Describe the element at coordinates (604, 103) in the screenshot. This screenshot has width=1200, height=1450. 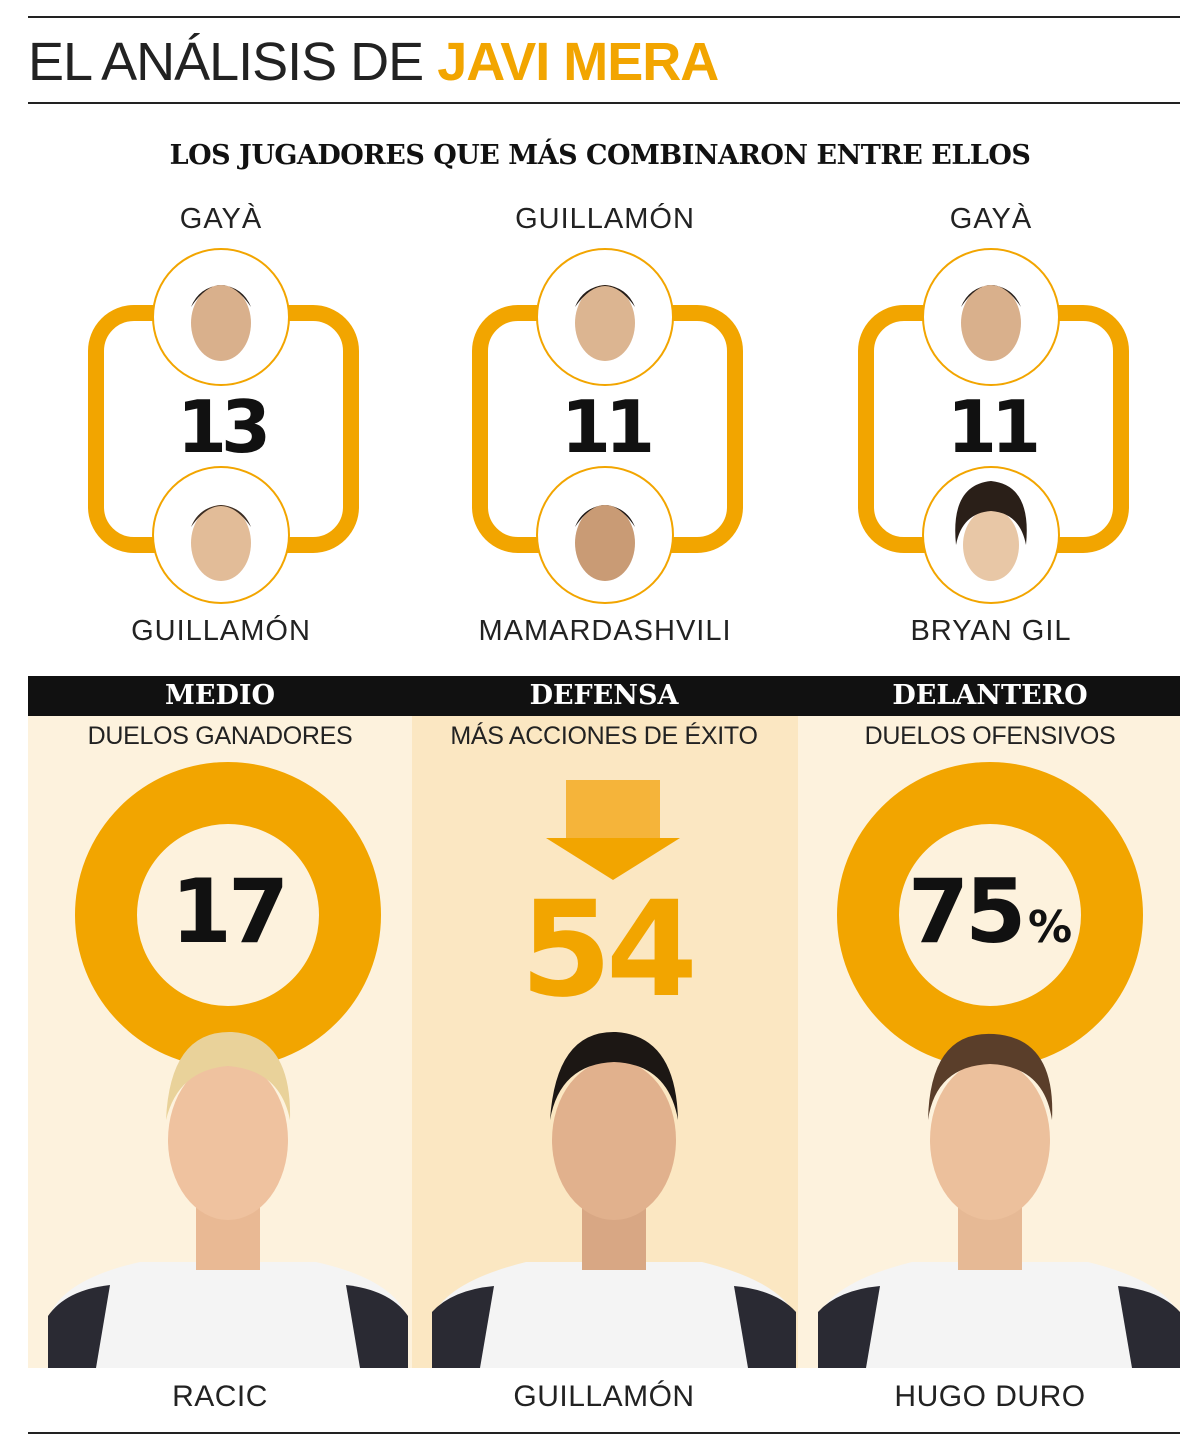
I see `title-underline` at that location.